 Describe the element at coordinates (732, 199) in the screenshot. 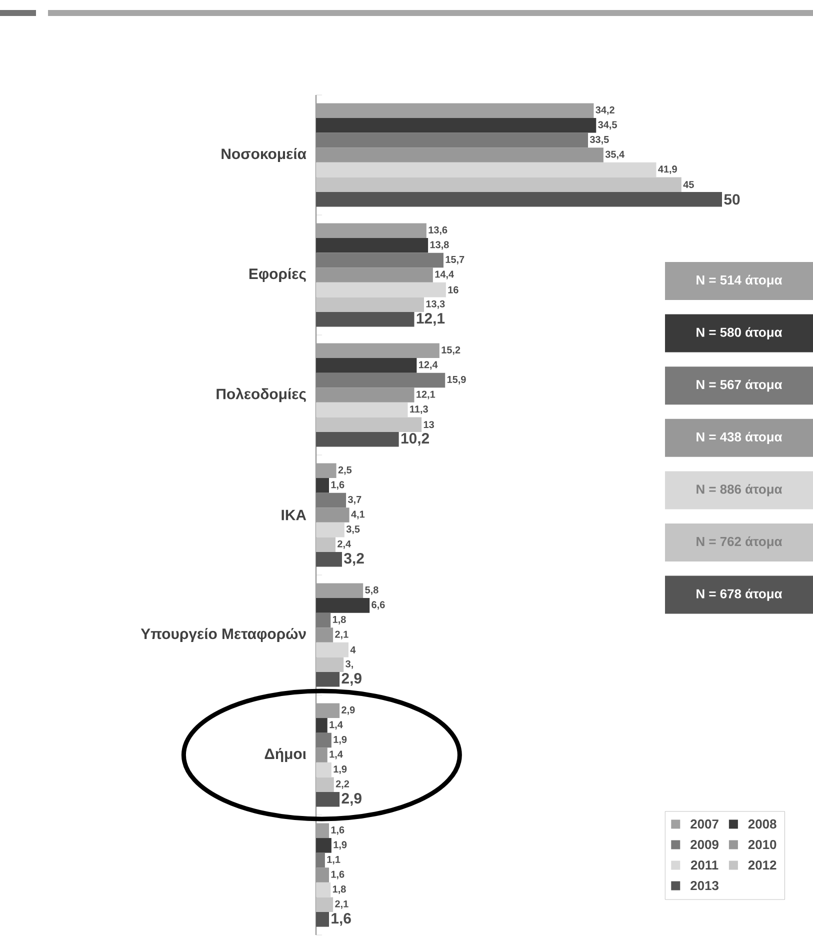

I see `data-label: 50` at that location.